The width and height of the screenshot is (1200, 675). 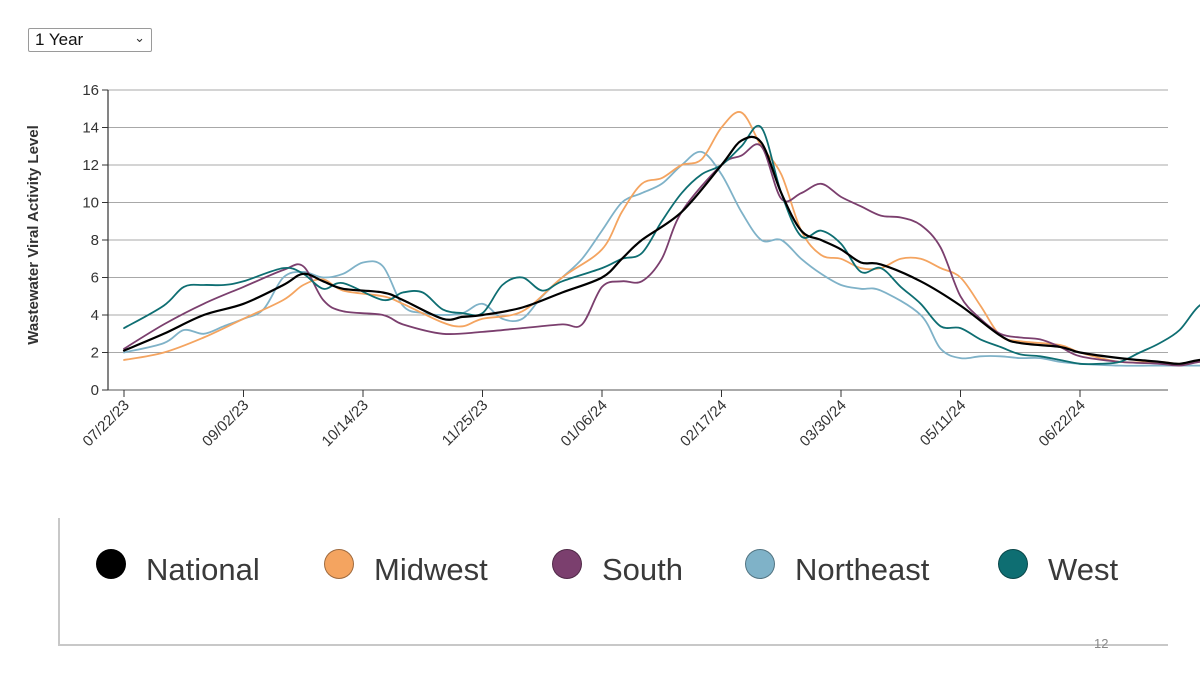 What do you see at coordinates (203, 569) in the screenshot?
I see `legend-label-national: National` at bounding box center [203, 569].